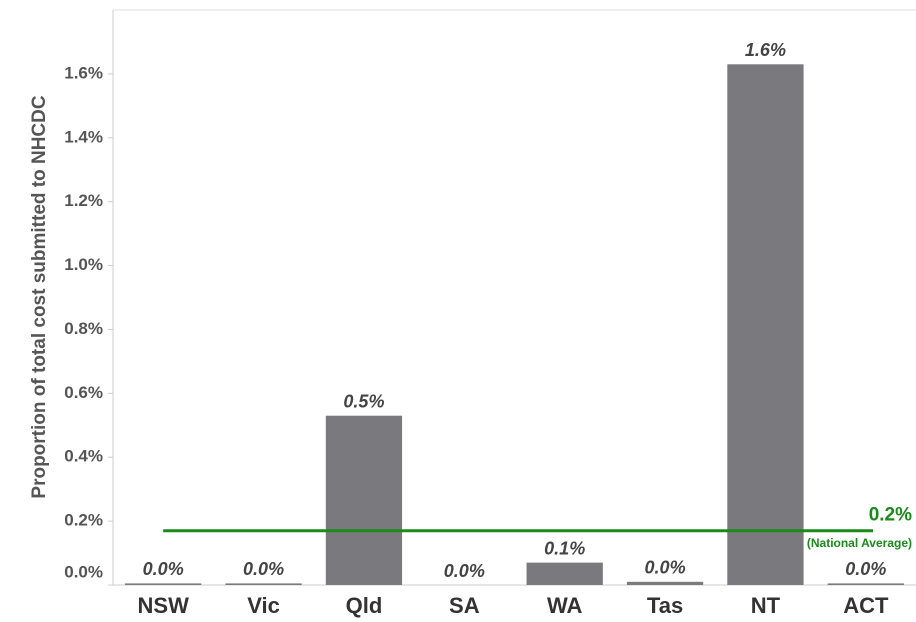 Image resolution: width=916 pixels, height=622 pixels. I want to click on y-tick-label: 0.4%, so click(83, 456).